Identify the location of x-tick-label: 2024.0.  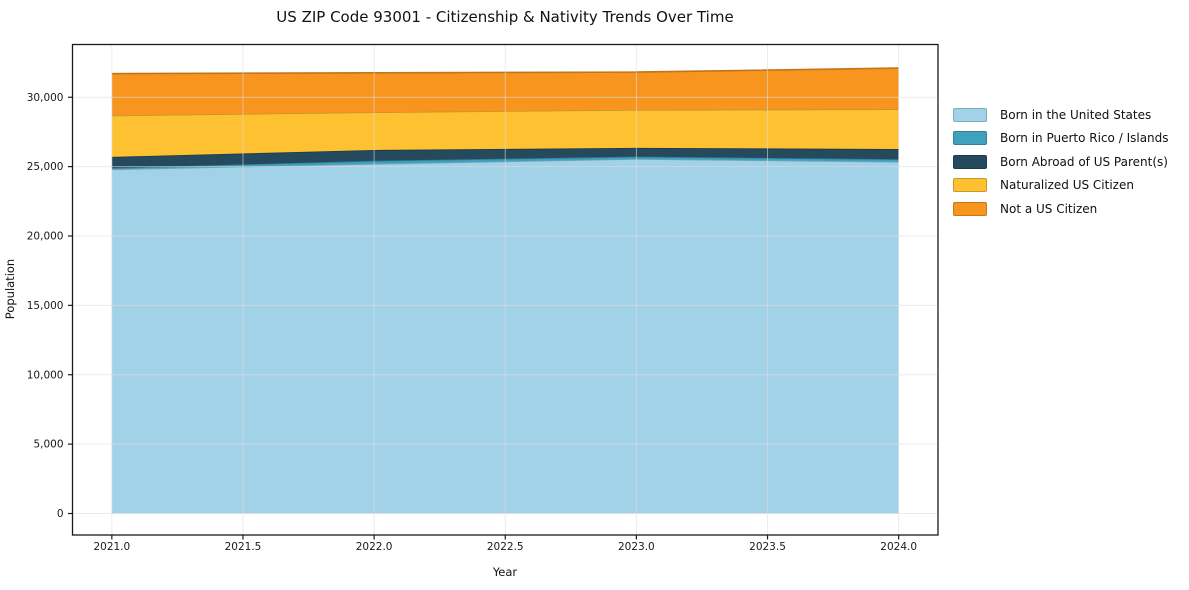
(898, 547).